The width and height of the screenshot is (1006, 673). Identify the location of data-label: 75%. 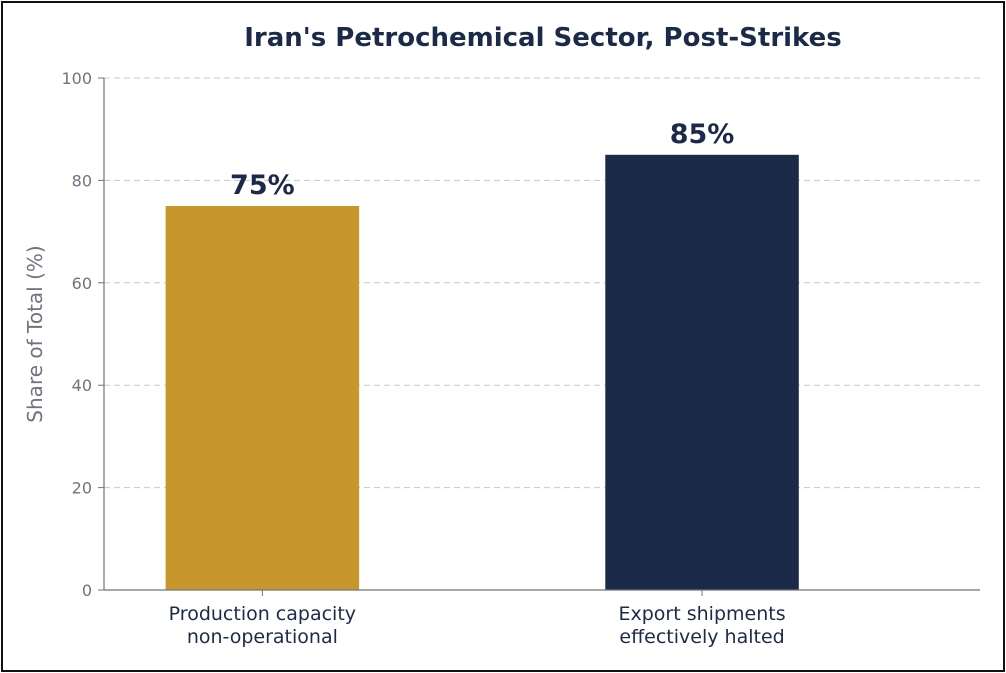
(262, 185).